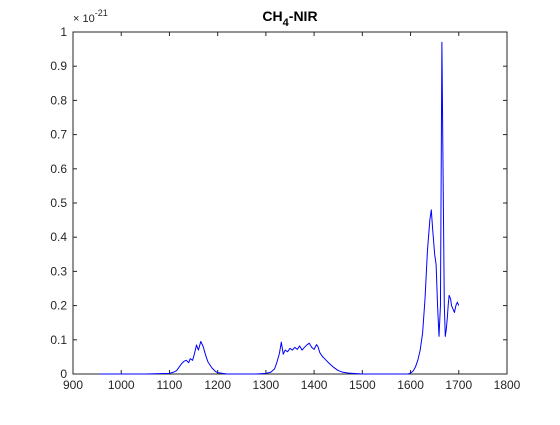  Describe the element at coordinates (362, 385) in the screenshot. I see `x-tick-label: 1500` at that location.